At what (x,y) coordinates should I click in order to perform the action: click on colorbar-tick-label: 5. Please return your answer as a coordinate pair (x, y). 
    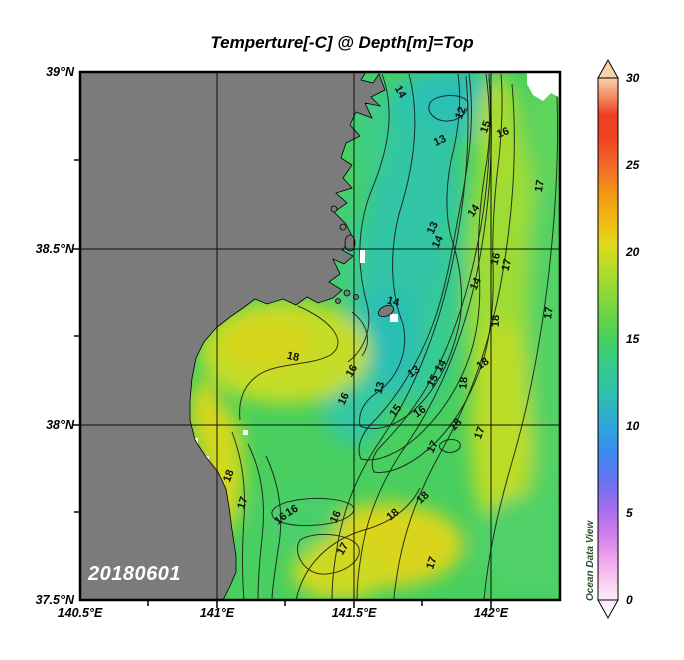
    Looking at the image, I should click on (629, 513).